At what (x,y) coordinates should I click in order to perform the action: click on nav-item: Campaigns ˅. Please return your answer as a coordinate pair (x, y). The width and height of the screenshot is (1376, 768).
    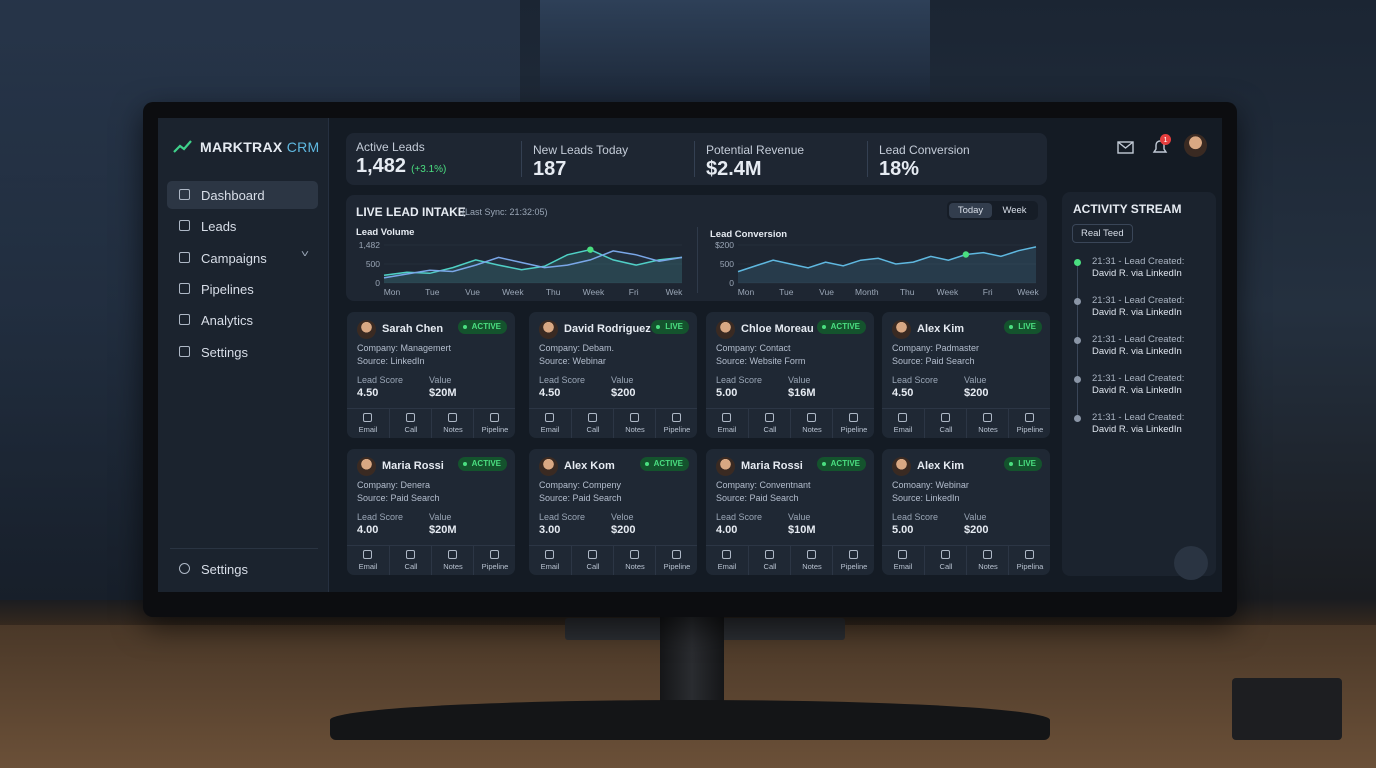
    Looking at the image, I should click on (242, 258).